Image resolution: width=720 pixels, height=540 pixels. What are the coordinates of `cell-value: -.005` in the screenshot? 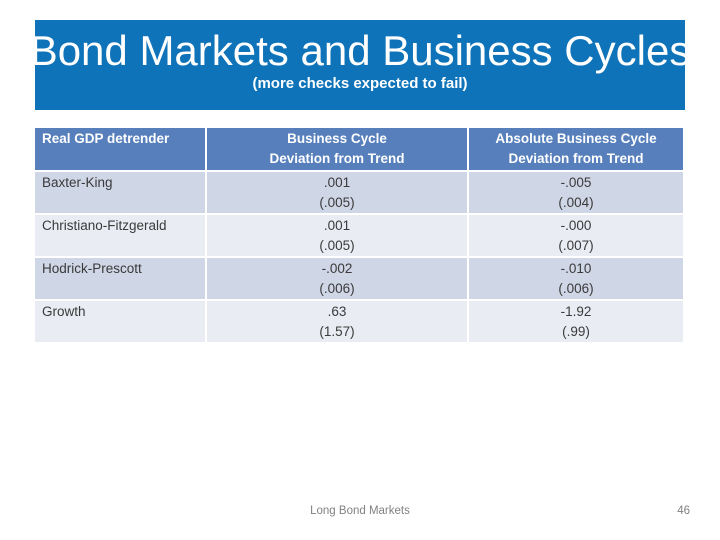 It's located at (576, 182).